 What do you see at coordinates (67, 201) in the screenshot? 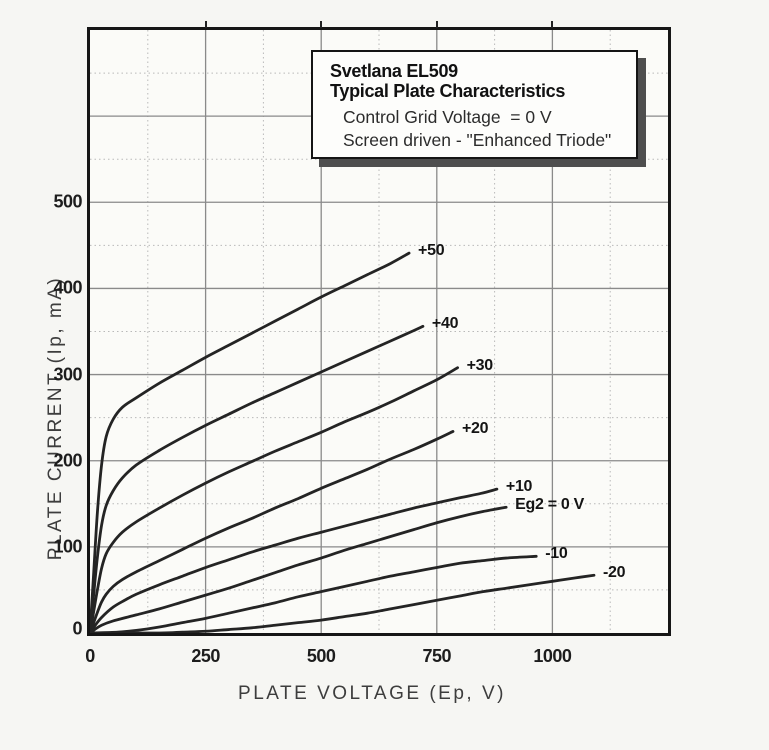
I see `y-tick-500: 500` at bounding box center [67, 201].